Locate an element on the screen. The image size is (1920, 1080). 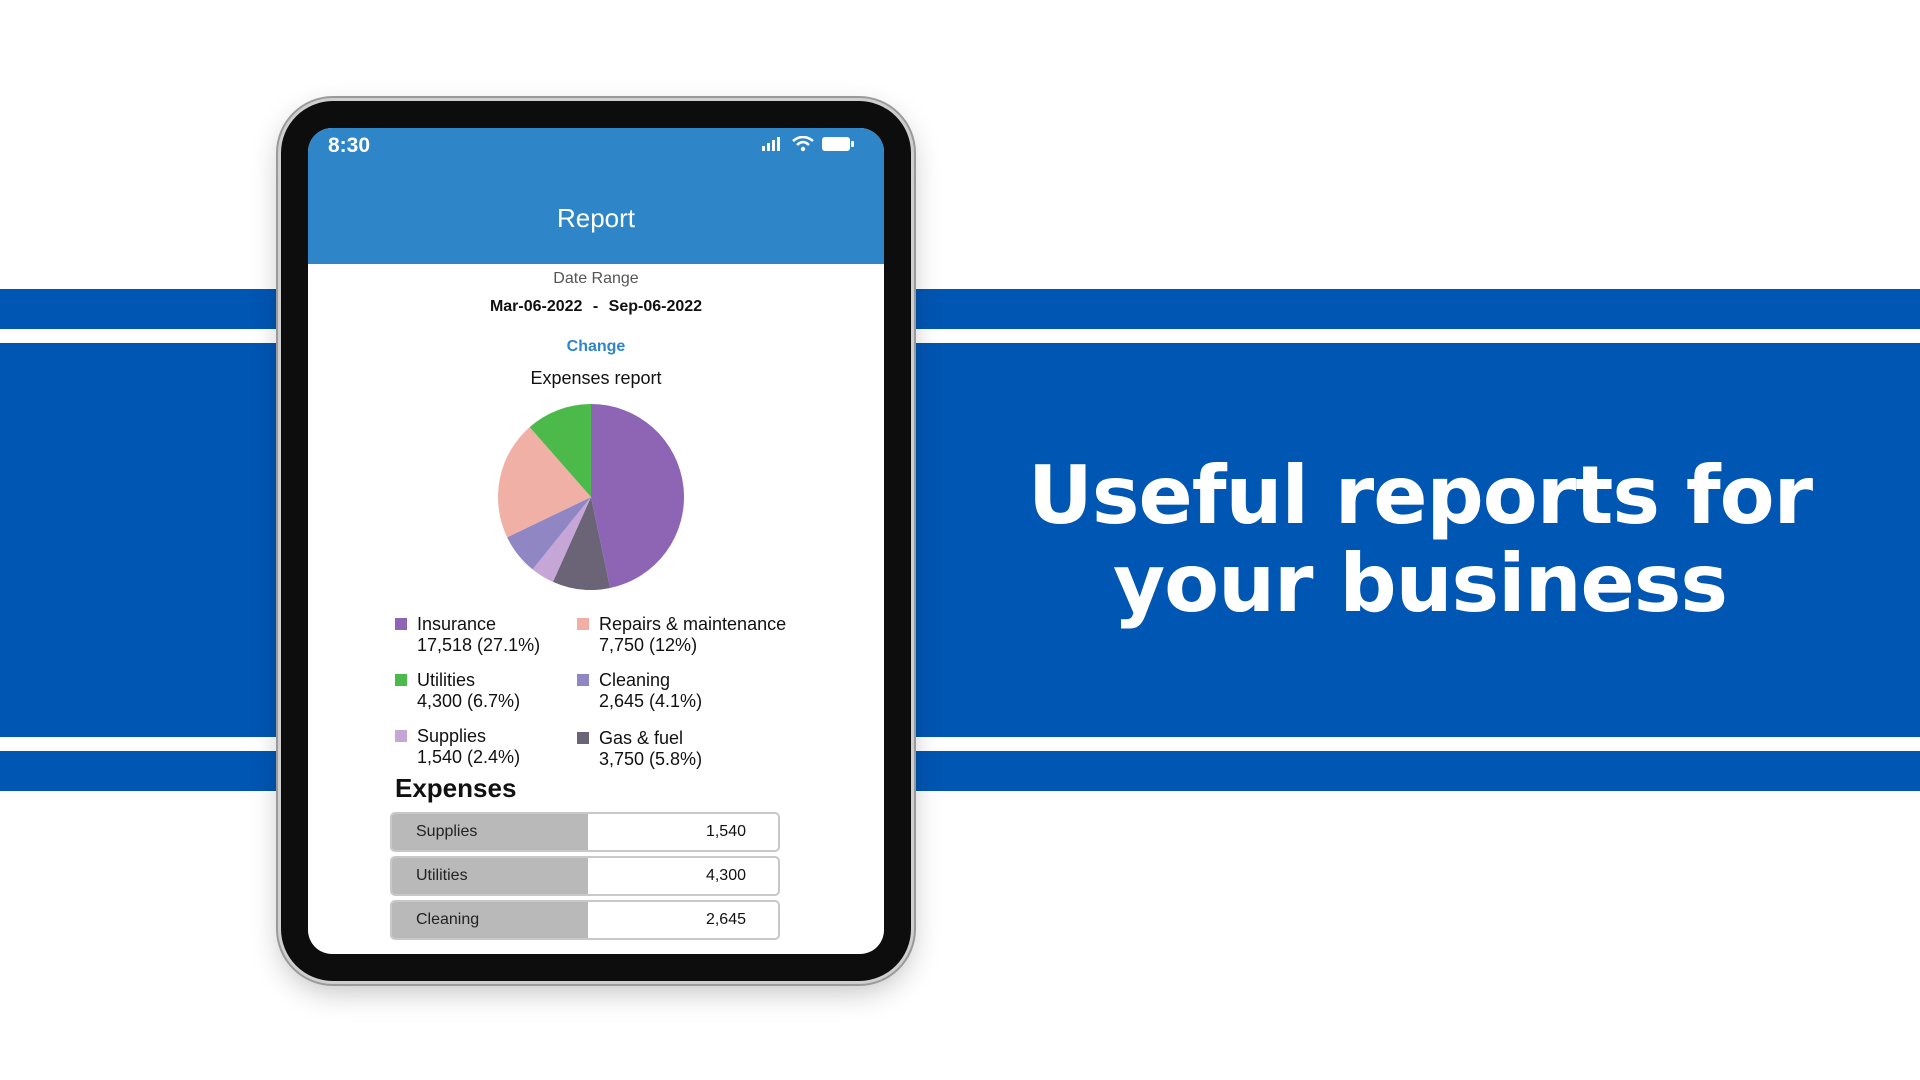
legend-item: Utilities 4,300 (6.7%) is located at coordinates (457, 691).